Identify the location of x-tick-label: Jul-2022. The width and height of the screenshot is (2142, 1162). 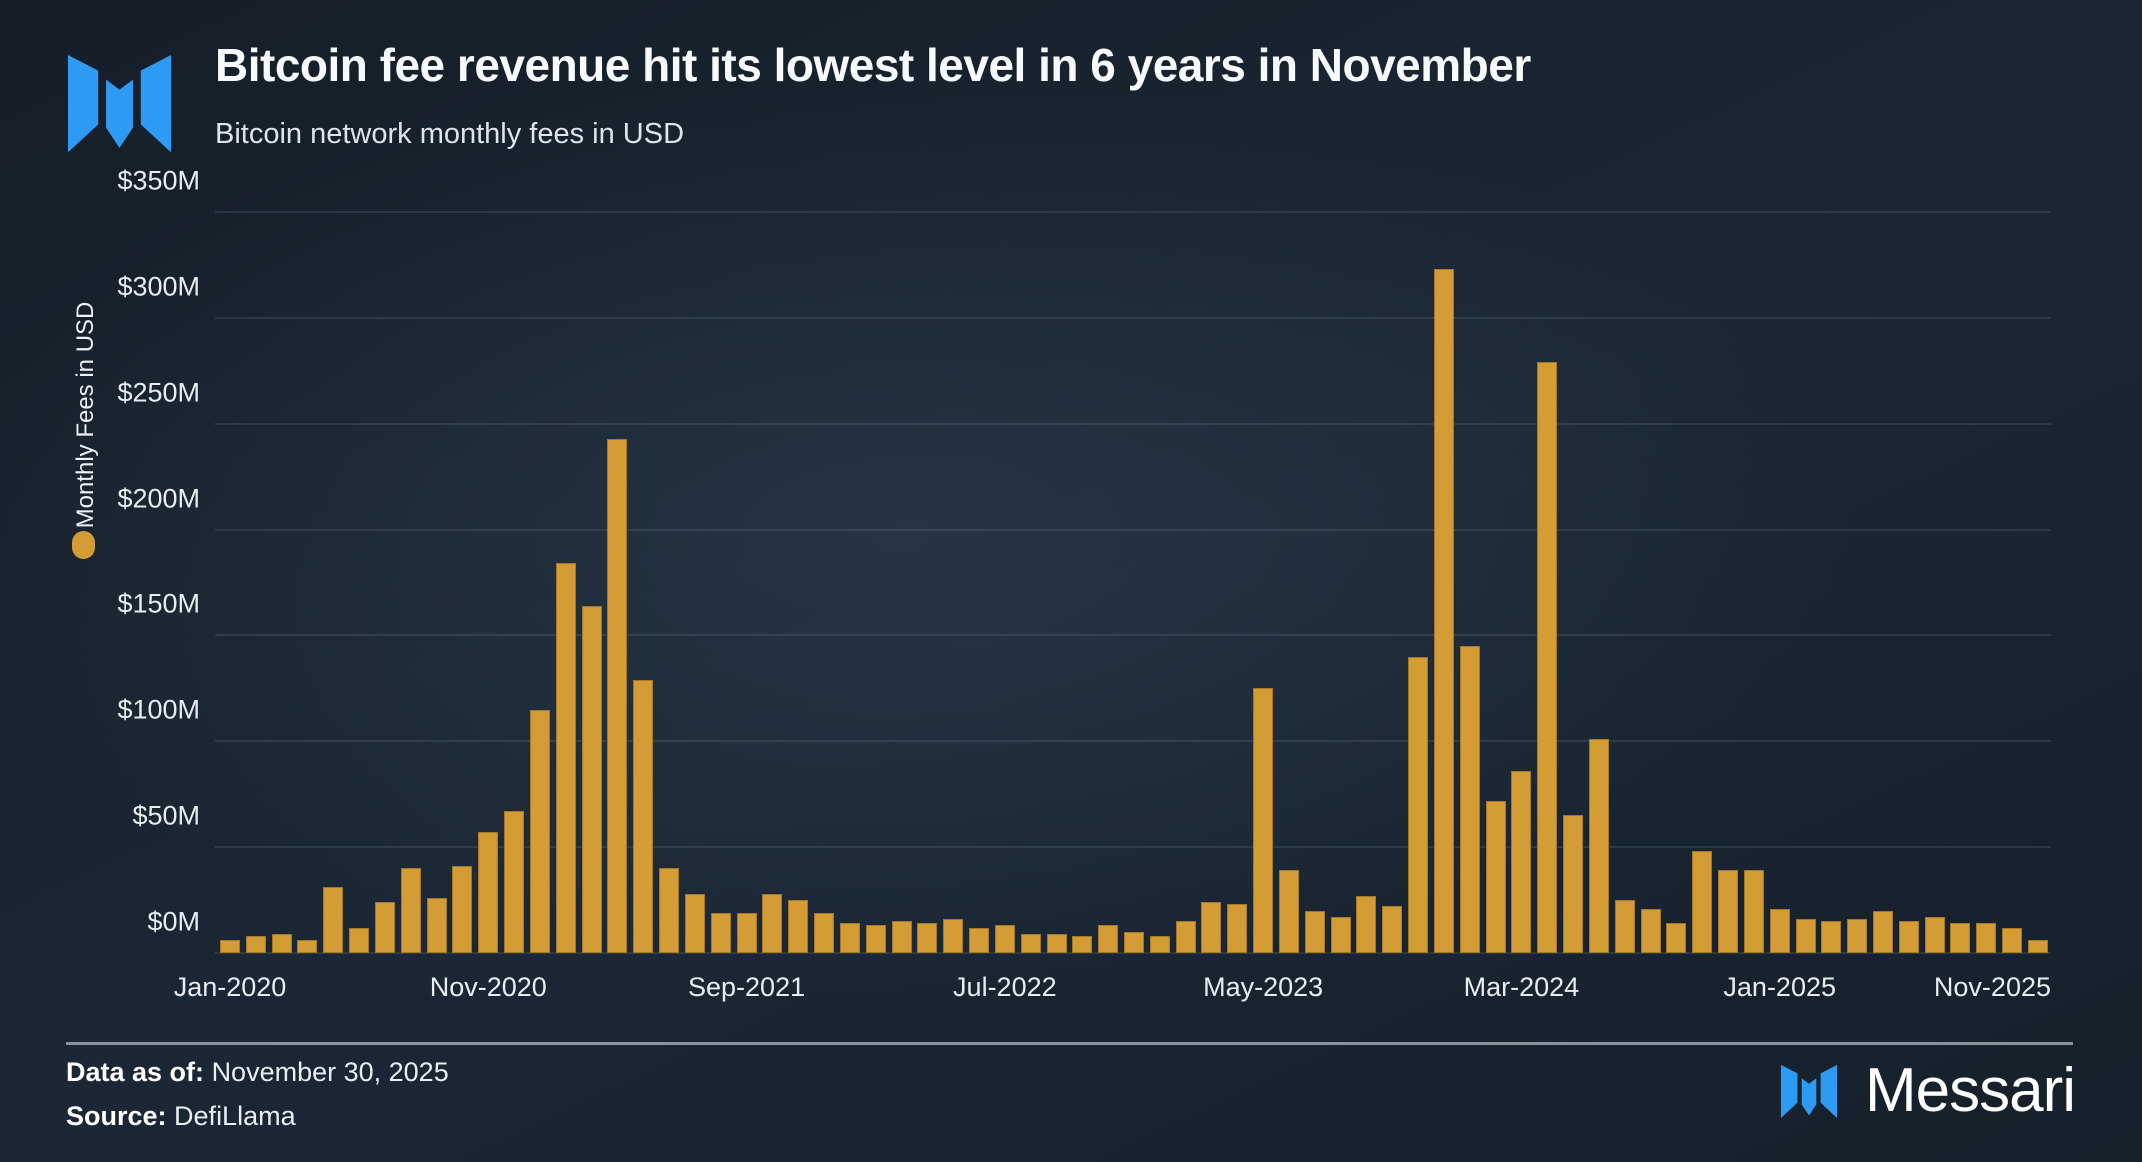
(1005, 987).